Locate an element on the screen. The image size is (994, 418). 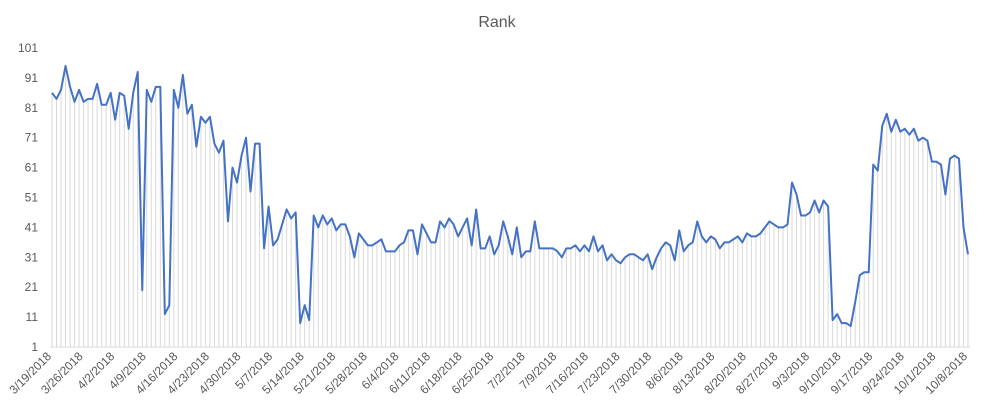
y-tick-label: 31 is located at coordinates (32, 257).